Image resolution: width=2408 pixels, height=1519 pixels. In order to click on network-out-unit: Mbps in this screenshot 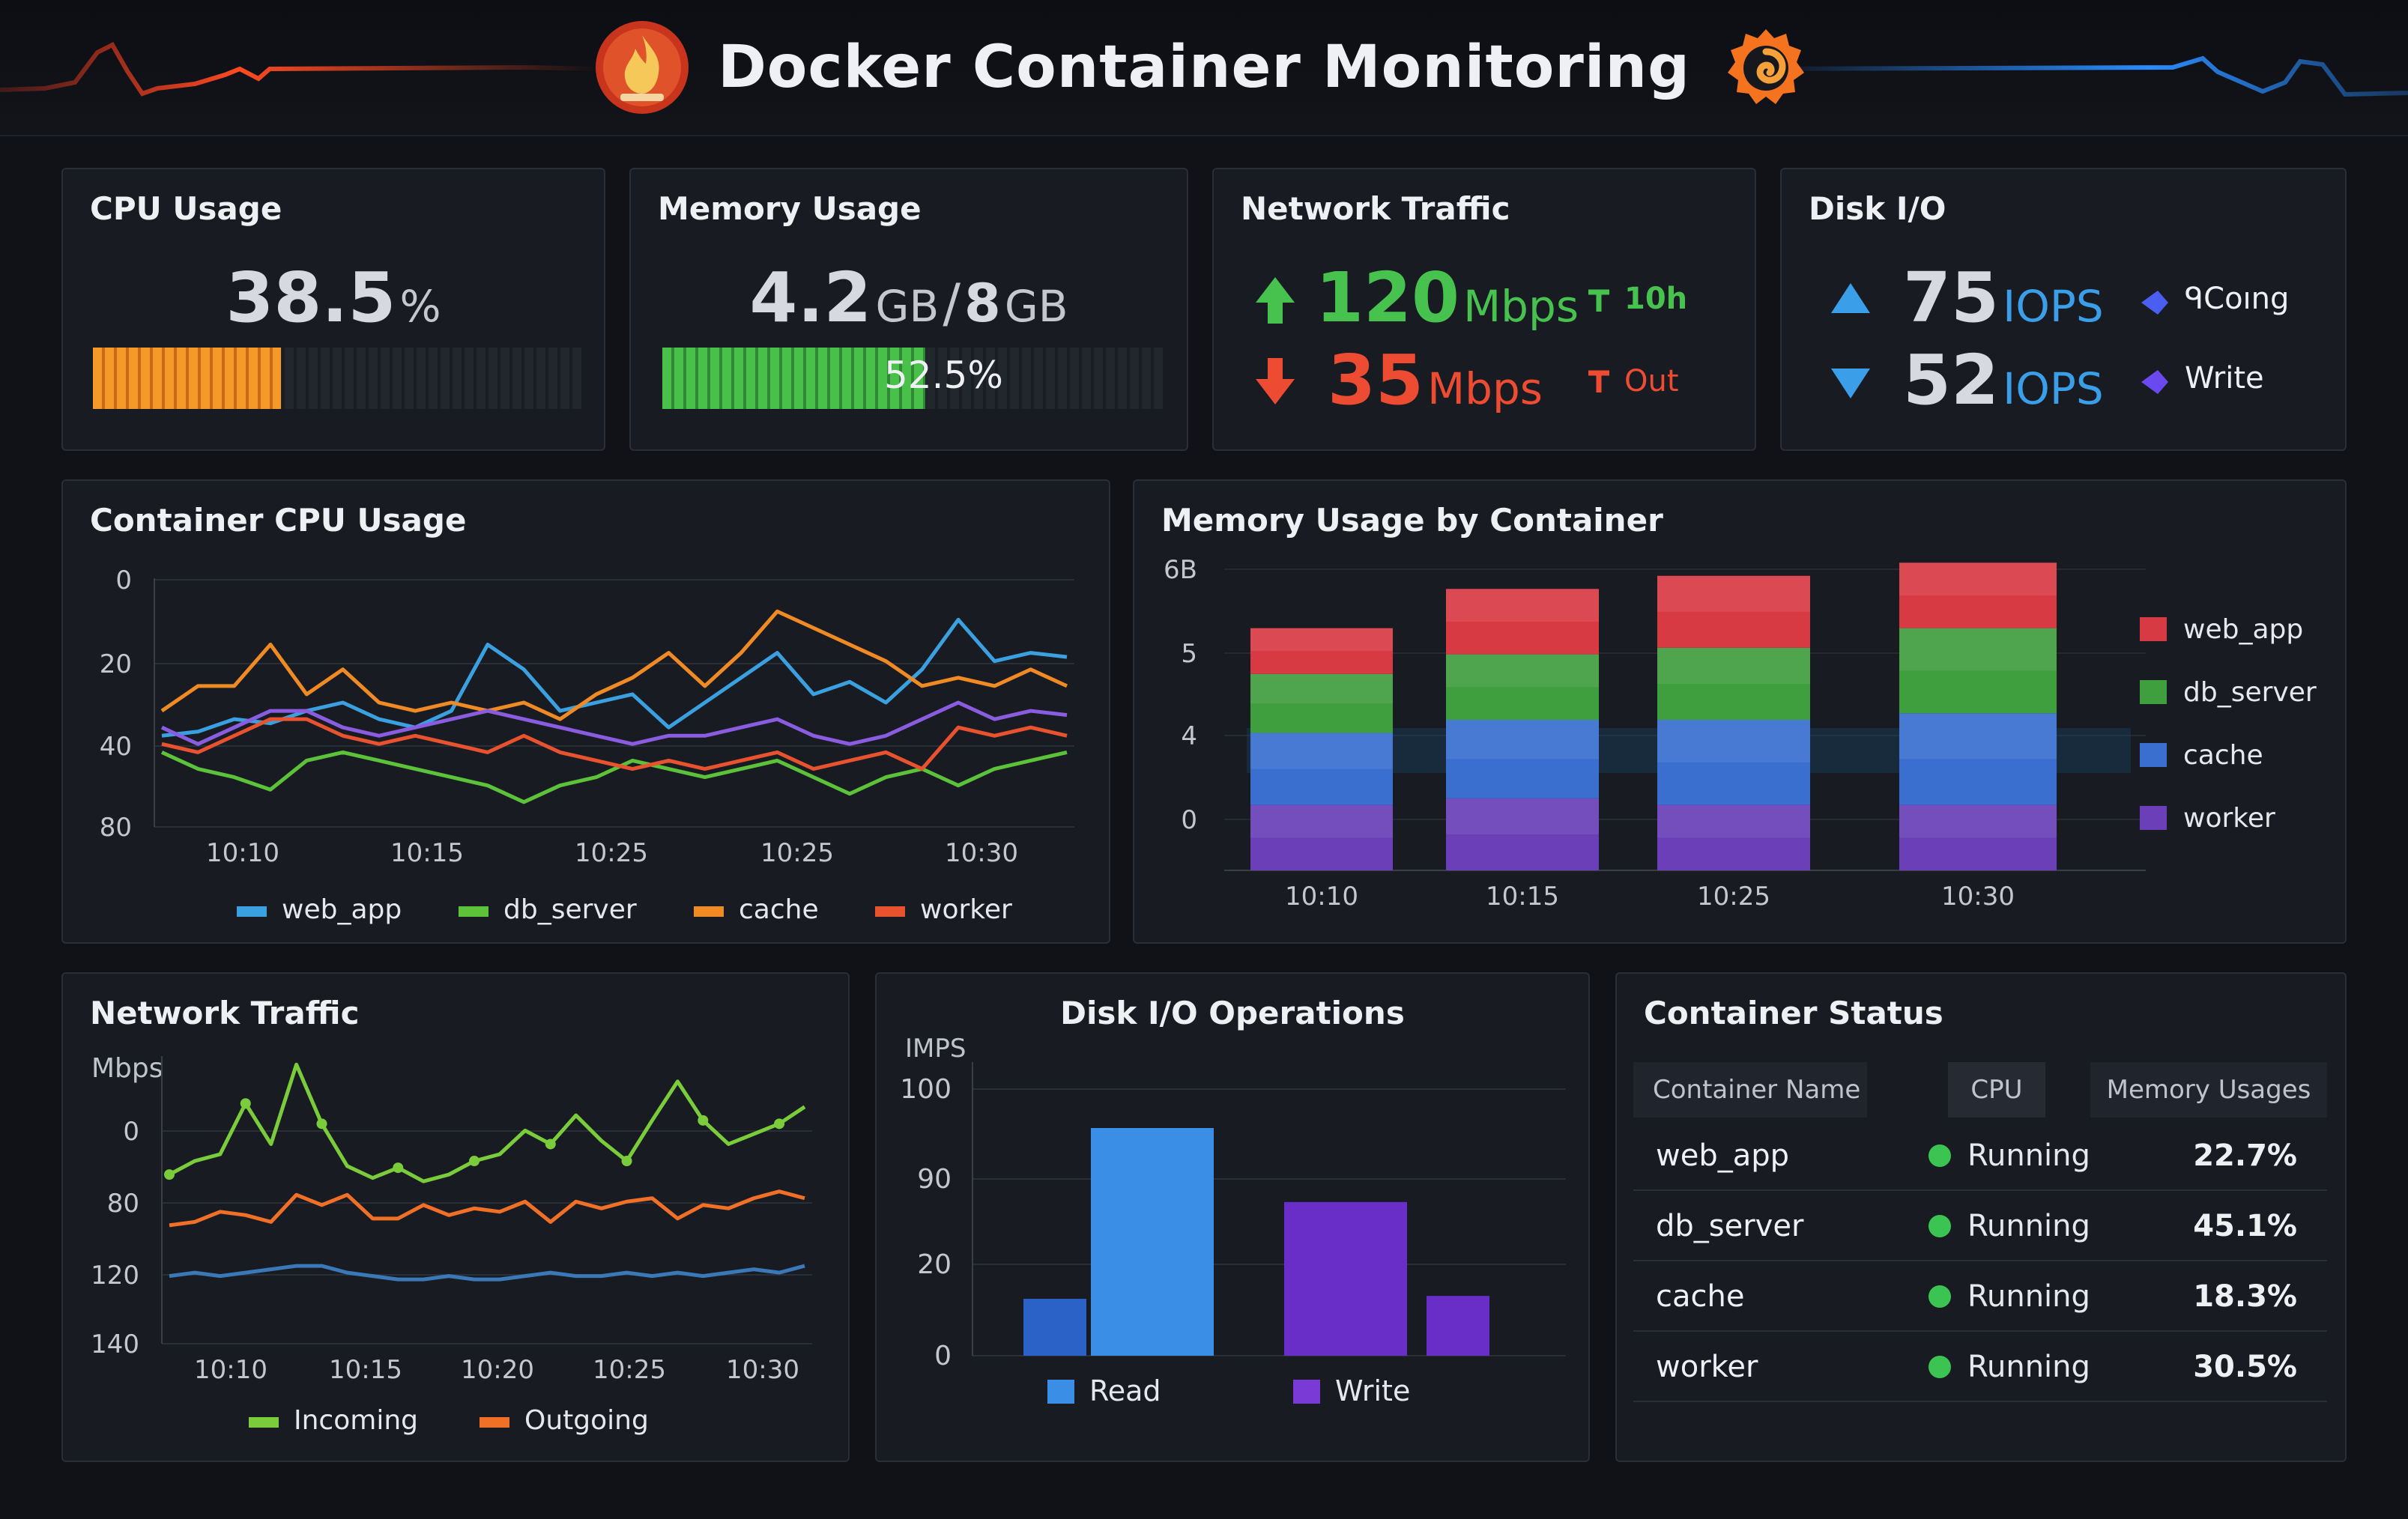, I will do `click(1485, 388)`.